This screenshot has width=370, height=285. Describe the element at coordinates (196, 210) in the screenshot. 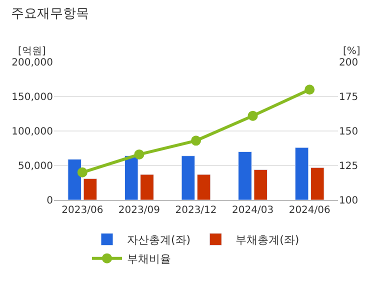

I see `x-tick-label: 2023/12` at that location.